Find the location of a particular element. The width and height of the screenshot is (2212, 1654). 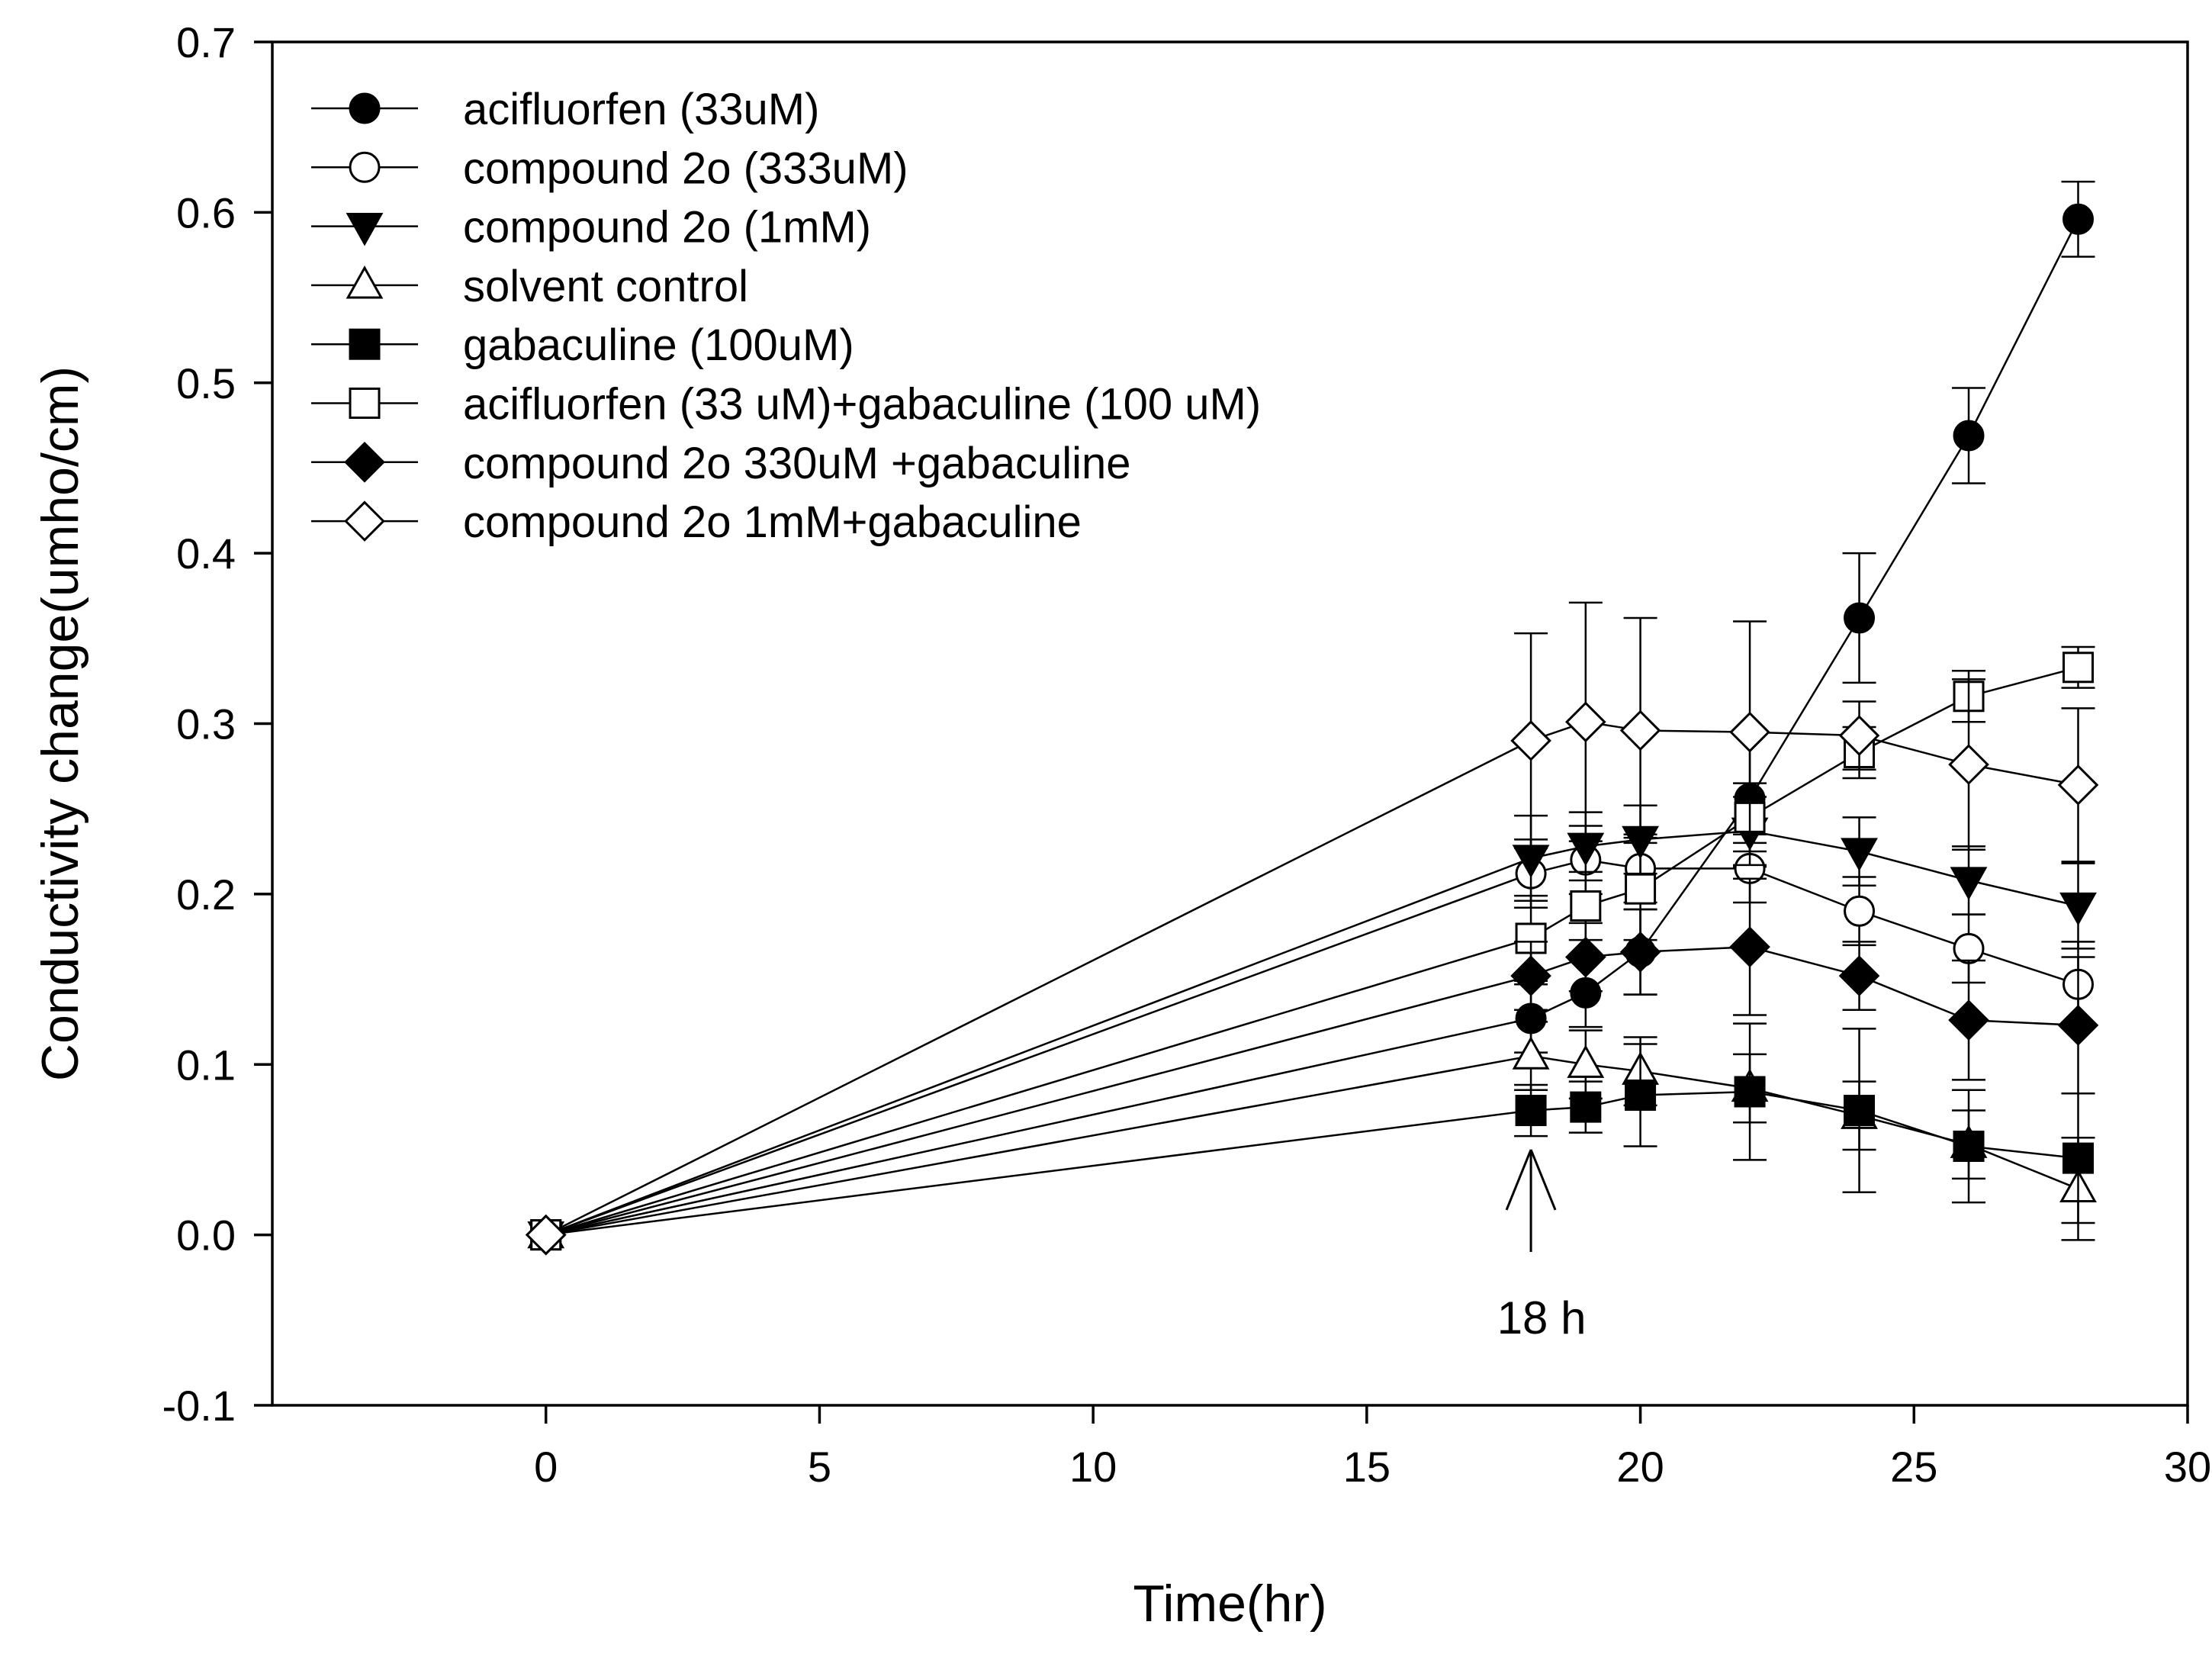

y-tick-label: 0.1 is located at coordinates (206, 1065).